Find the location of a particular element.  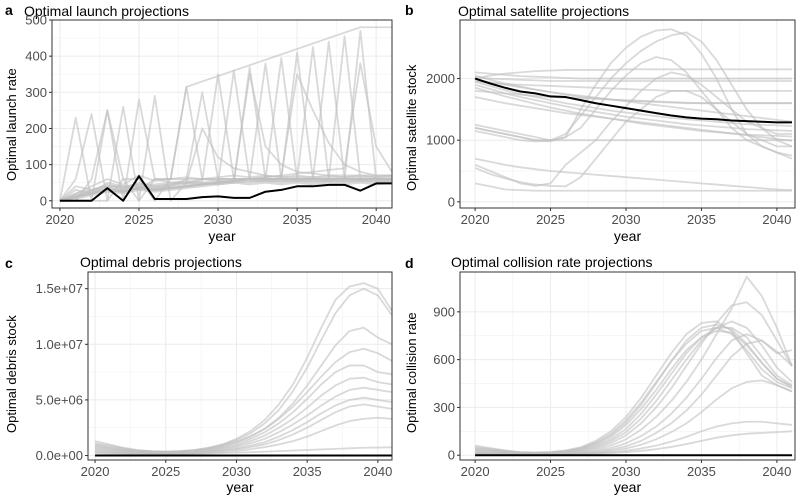

y-tick-label: 5.0e+06 is located at coordinates (59, 399).